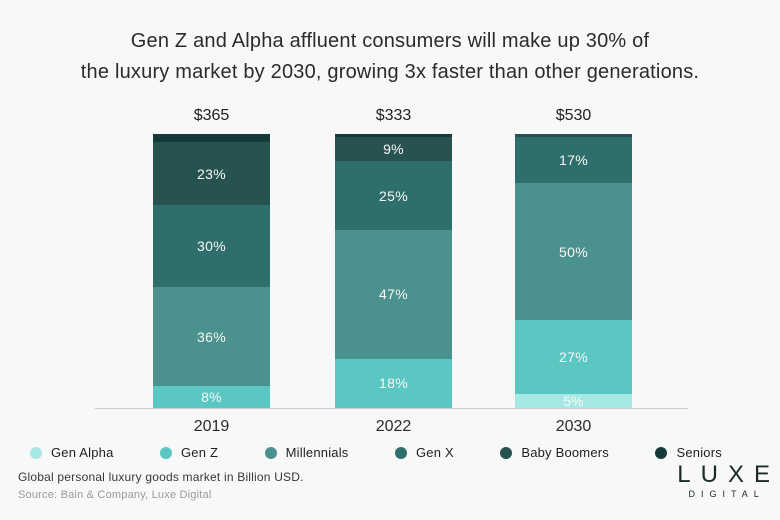 Image resolution: width=780 pixels, height=520 pixels. I want to click on bar-segment-gen-x: 17%, so click(573, 160).